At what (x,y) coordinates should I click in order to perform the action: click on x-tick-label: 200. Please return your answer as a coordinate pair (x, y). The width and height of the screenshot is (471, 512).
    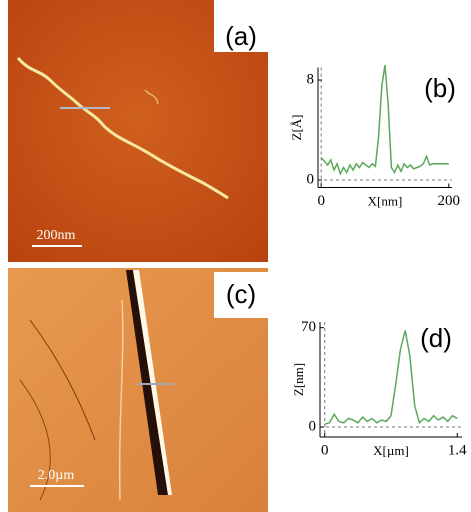
    Looking at the image, I should click on (449, 201).